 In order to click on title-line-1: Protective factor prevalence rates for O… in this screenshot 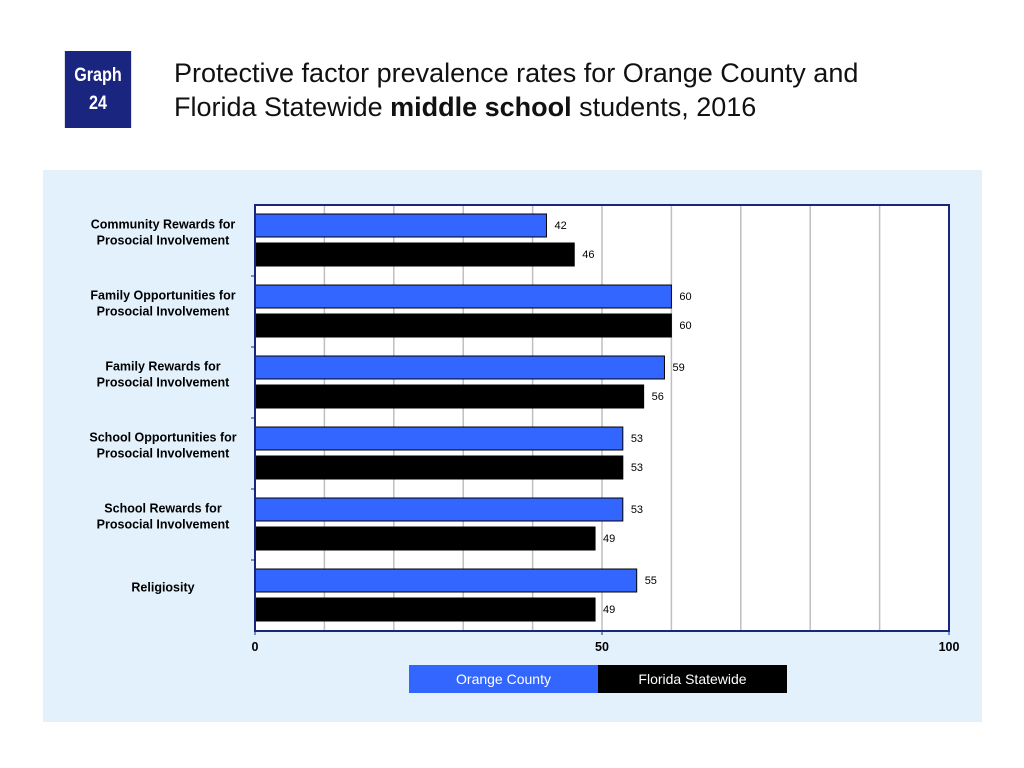, I will do `click(516, 73)`.